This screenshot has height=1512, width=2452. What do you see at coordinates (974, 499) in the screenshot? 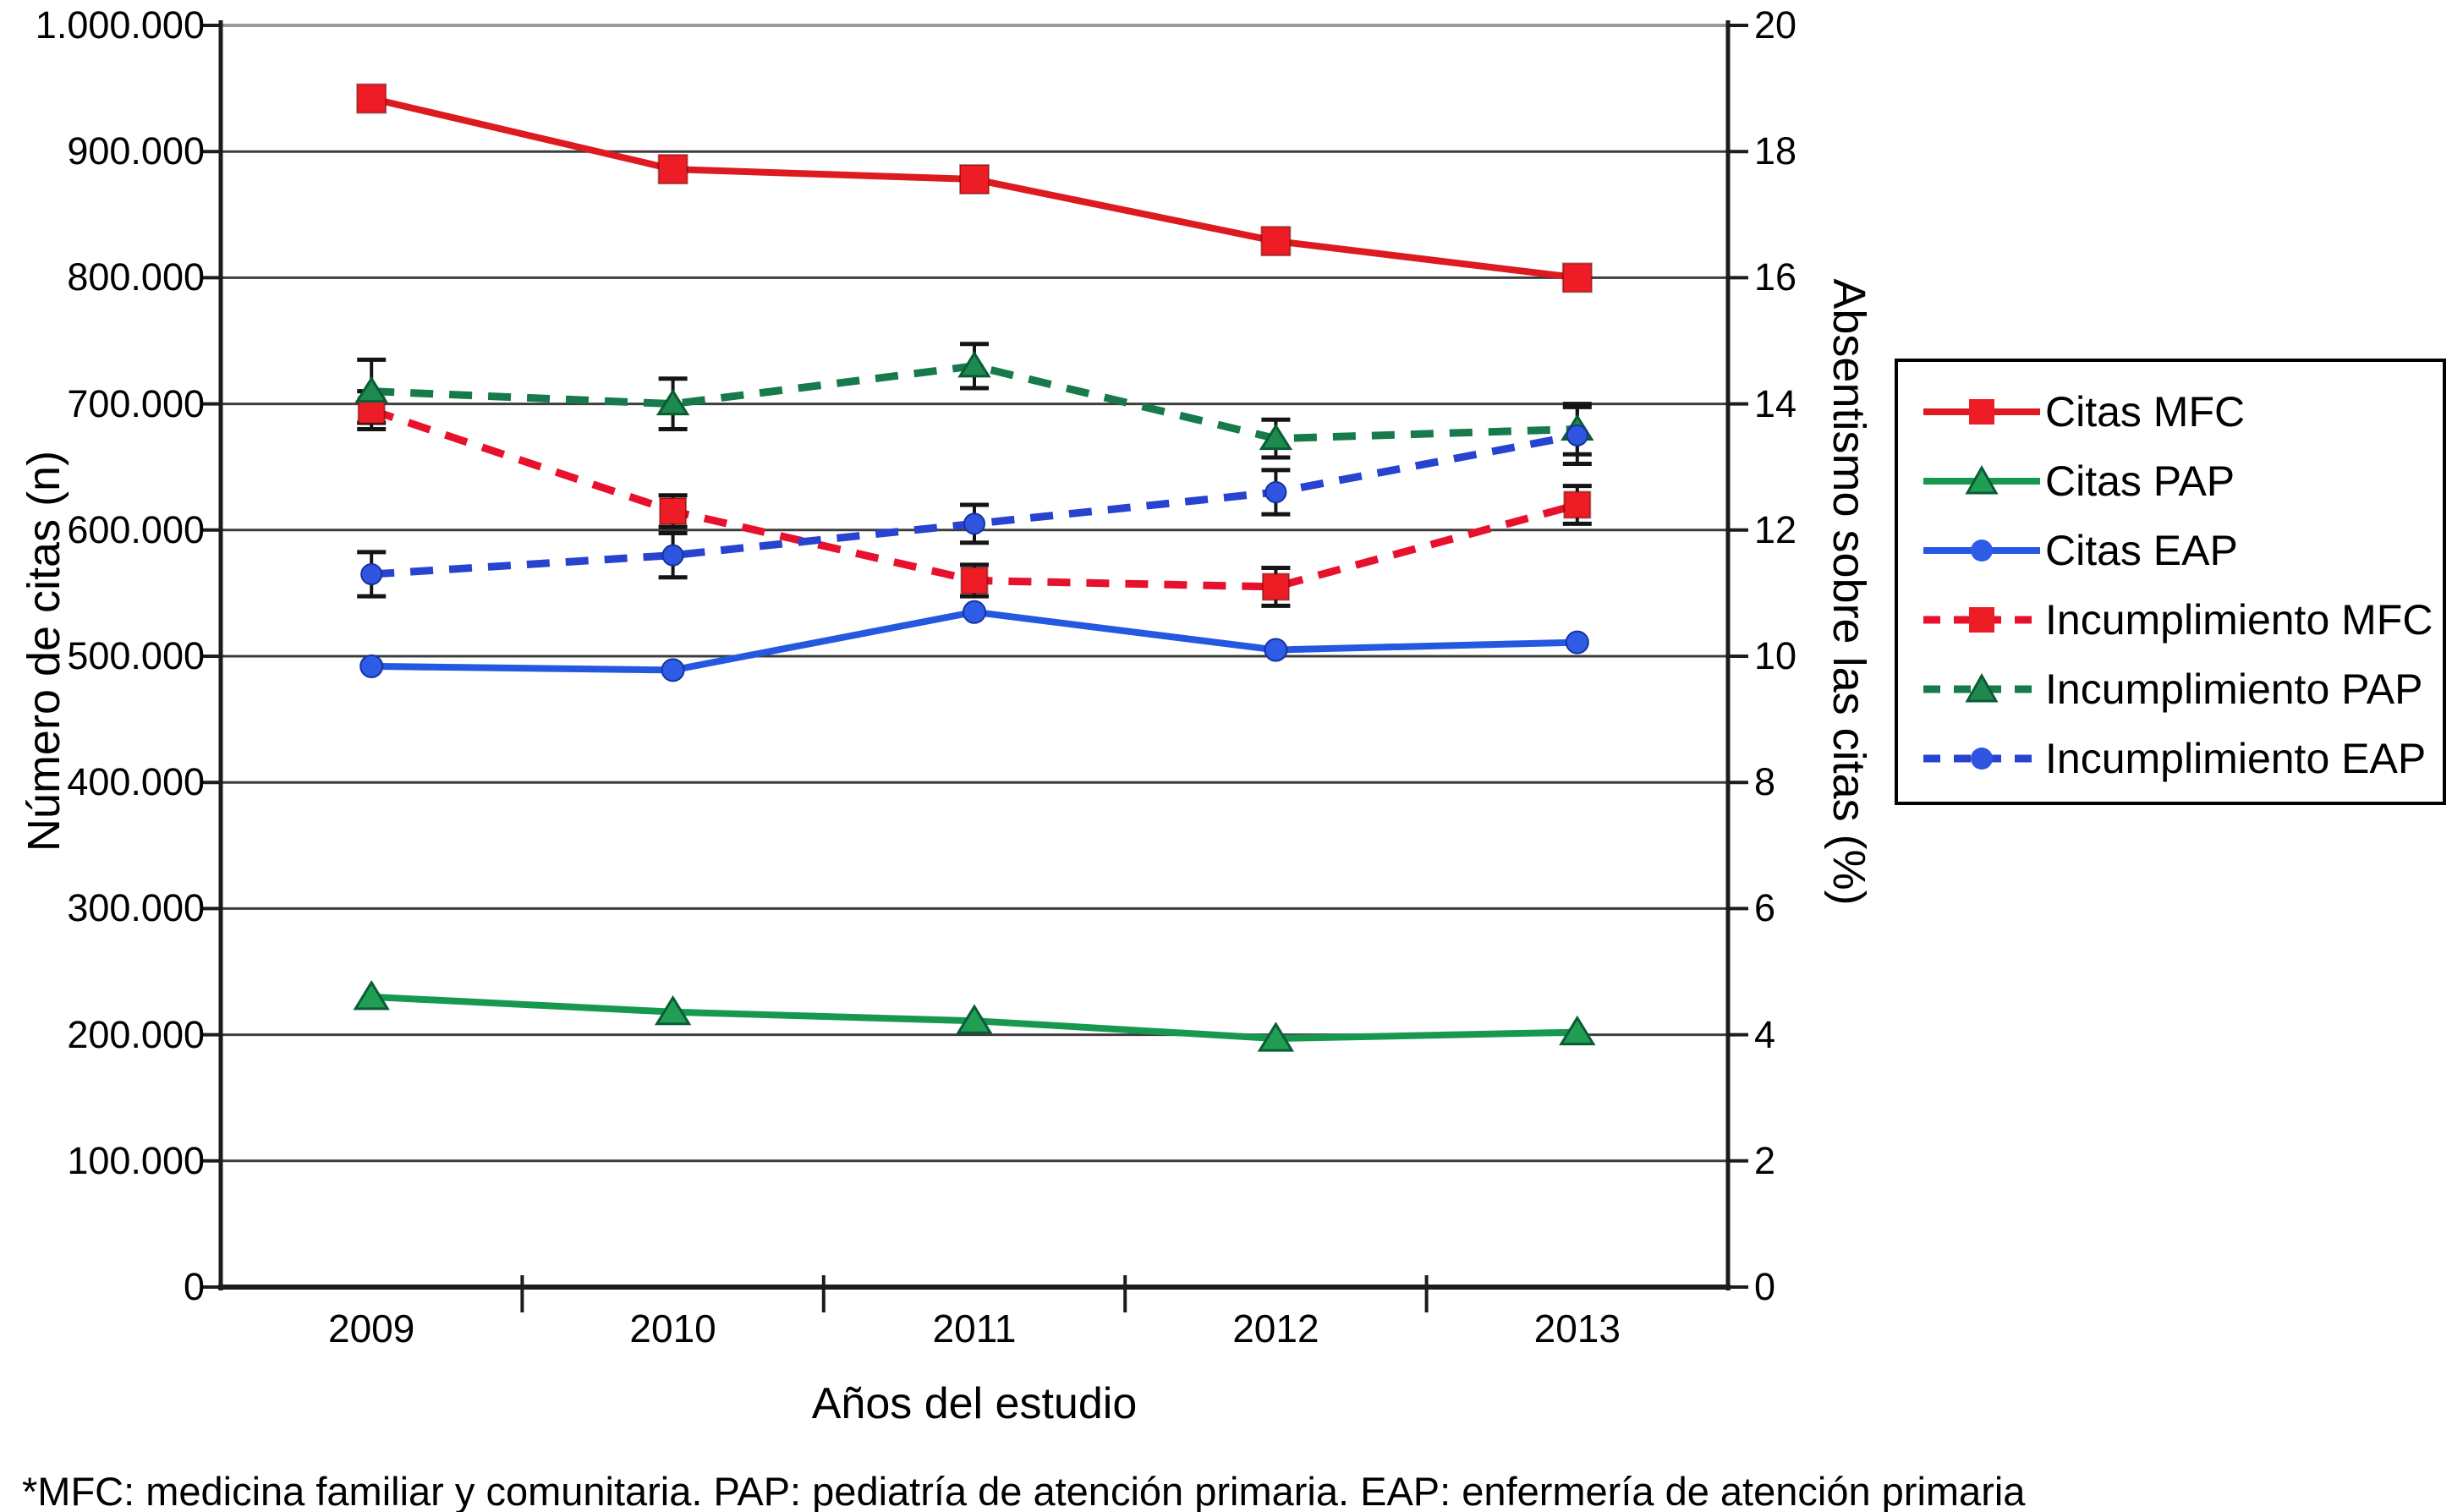
I see `series-line-incumplimiento-mfc` at bounding box center [974, 499].